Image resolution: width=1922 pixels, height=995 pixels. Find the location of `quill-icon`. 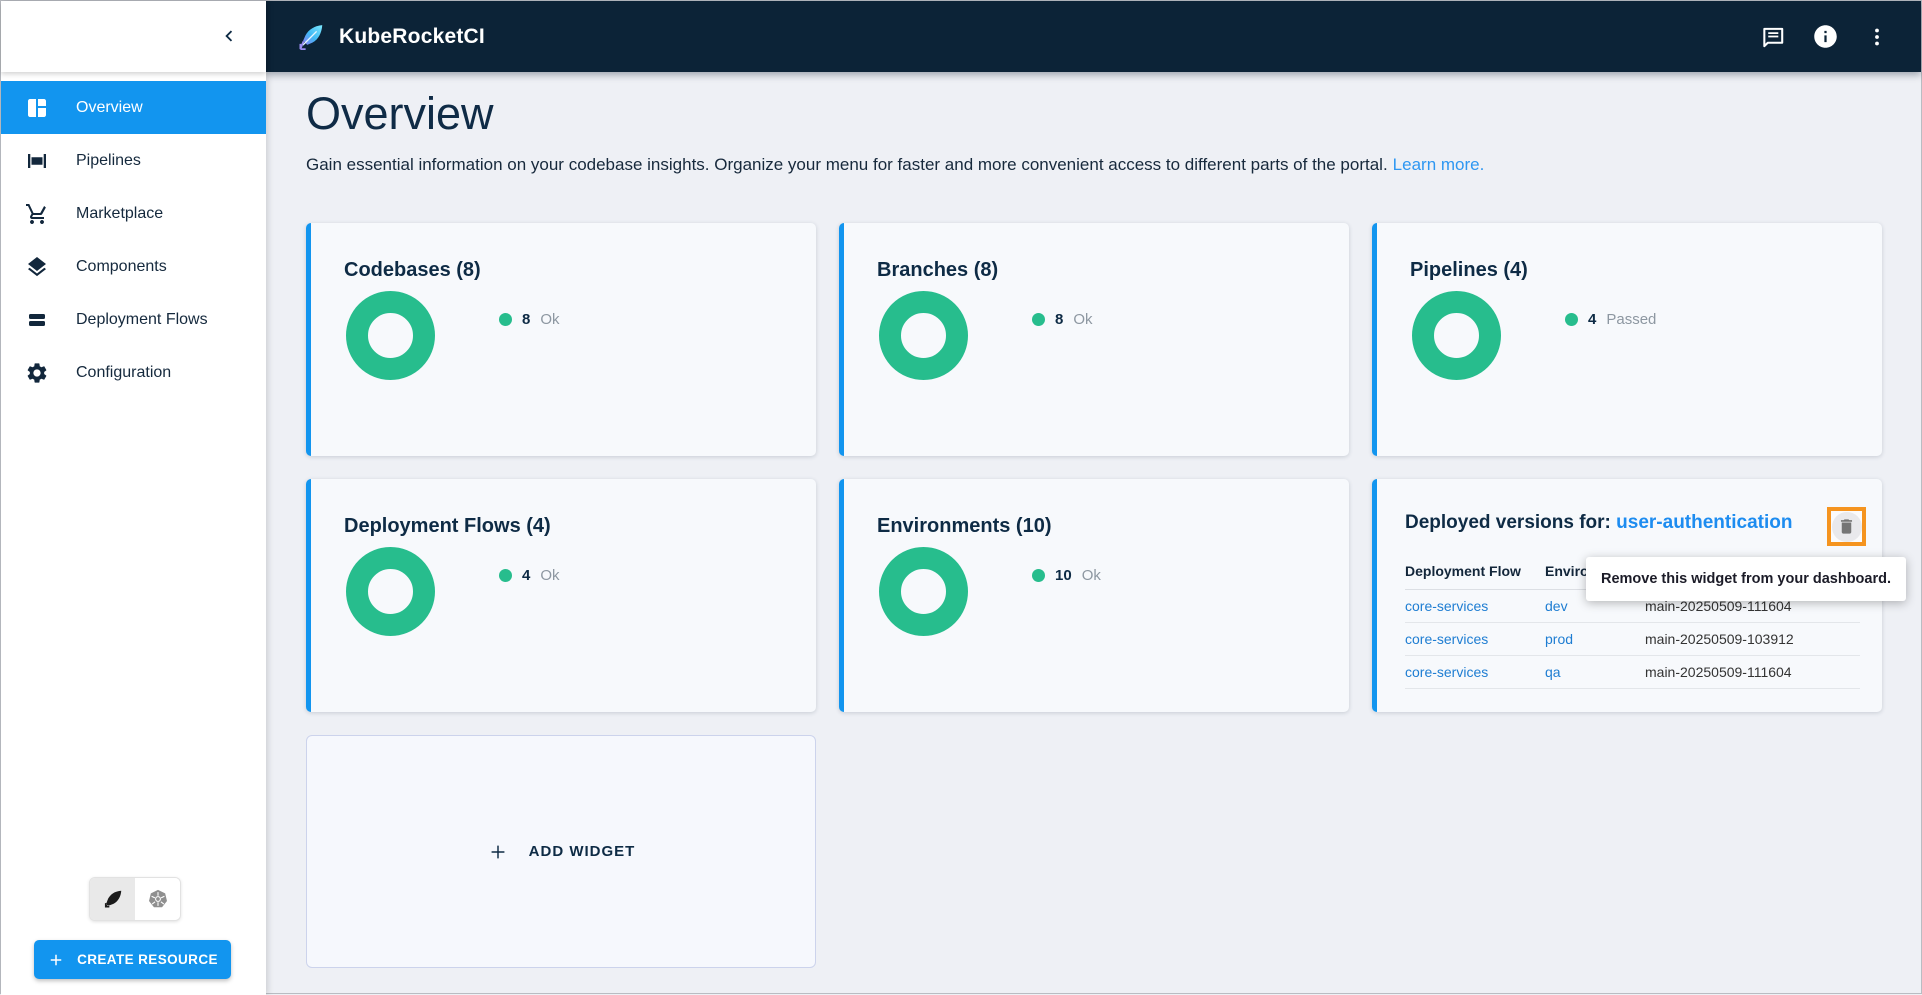

quill-icon is located at coordinates (113, 899).